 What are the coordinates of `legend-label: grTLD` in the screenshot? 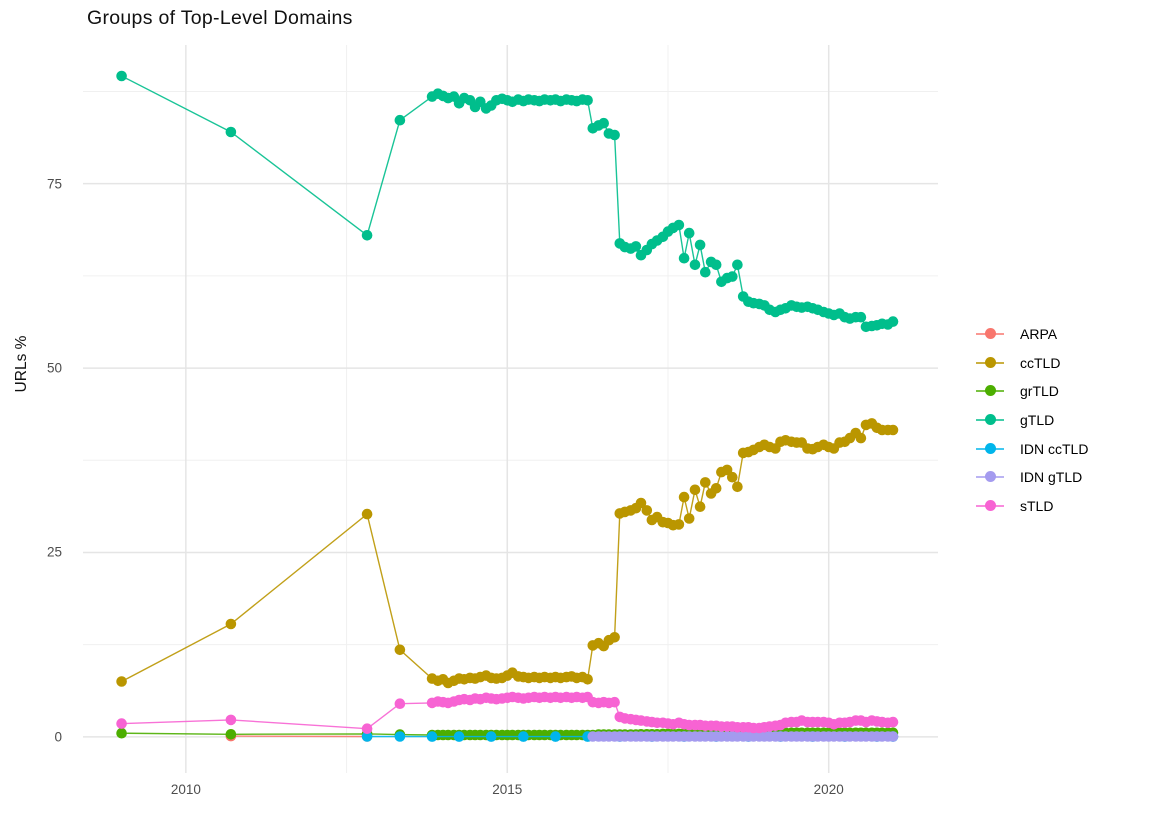 It's located at (1039, 391).